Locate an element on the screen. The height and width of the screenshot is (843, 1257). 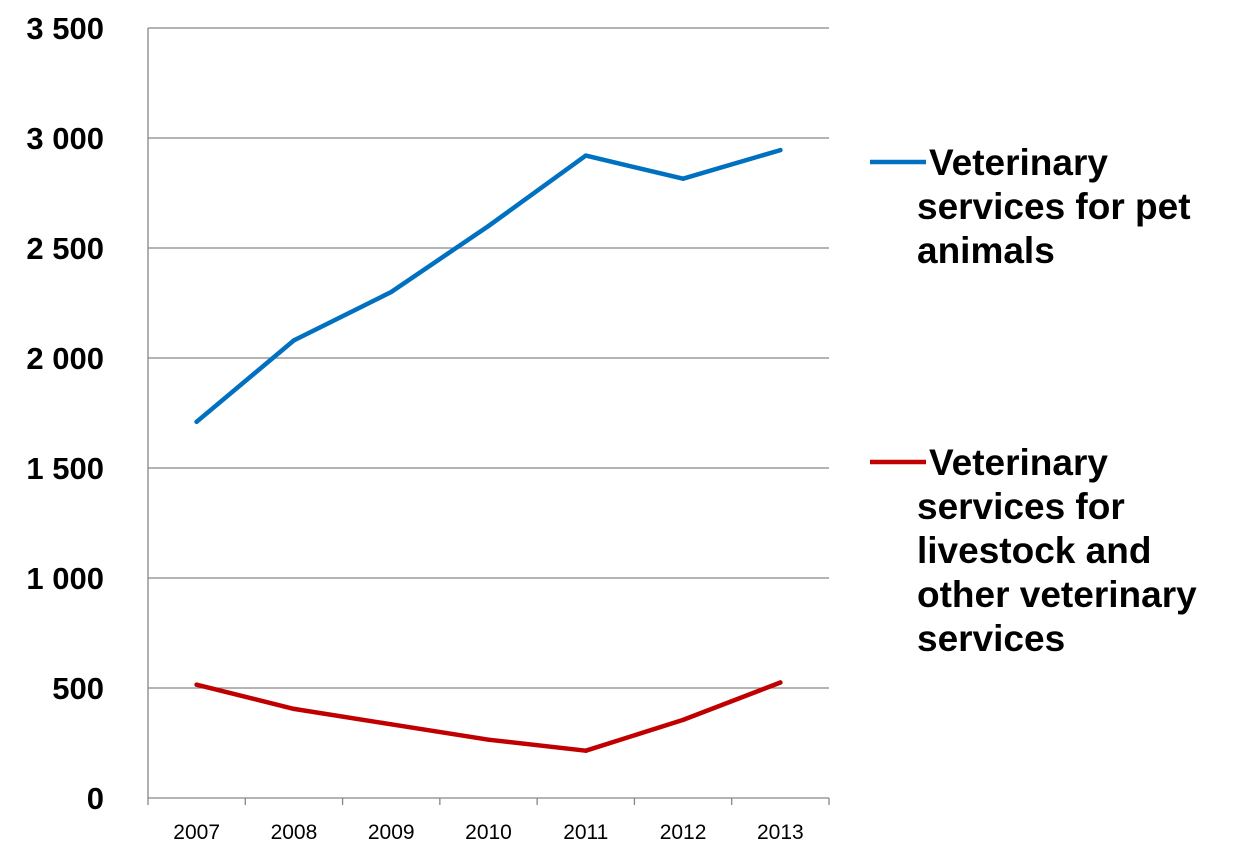
x-tick-label: 2011 is located at coordinates (585, 832).